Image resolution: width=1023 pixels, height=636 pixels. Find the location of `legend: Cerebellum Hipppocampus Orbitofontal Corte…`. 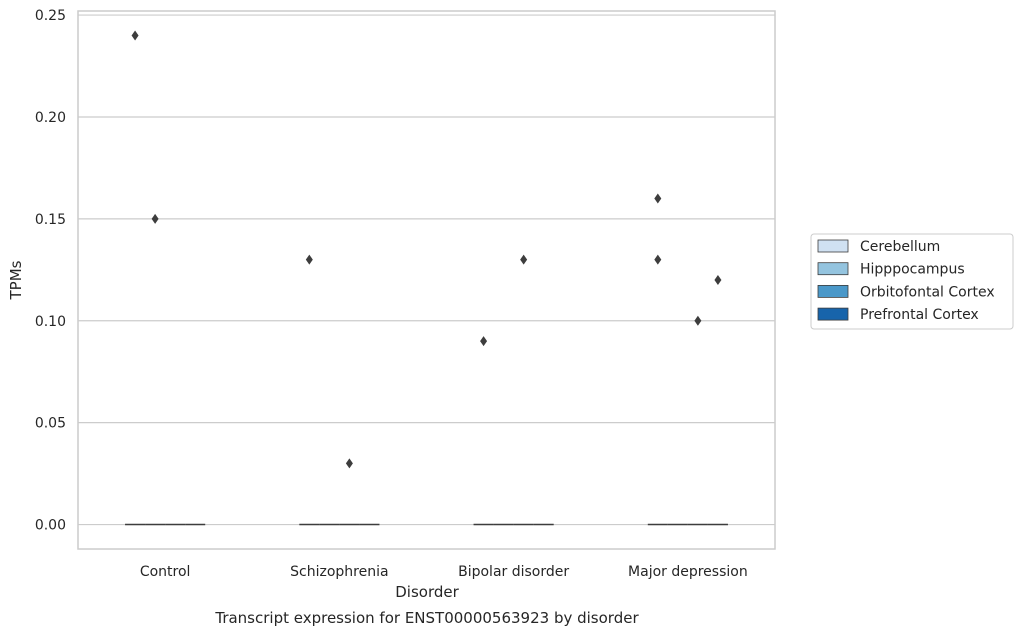

legend: Cerebellum Hipppocampus Orbitofontal Corte… is located at coordinates (912, 281).